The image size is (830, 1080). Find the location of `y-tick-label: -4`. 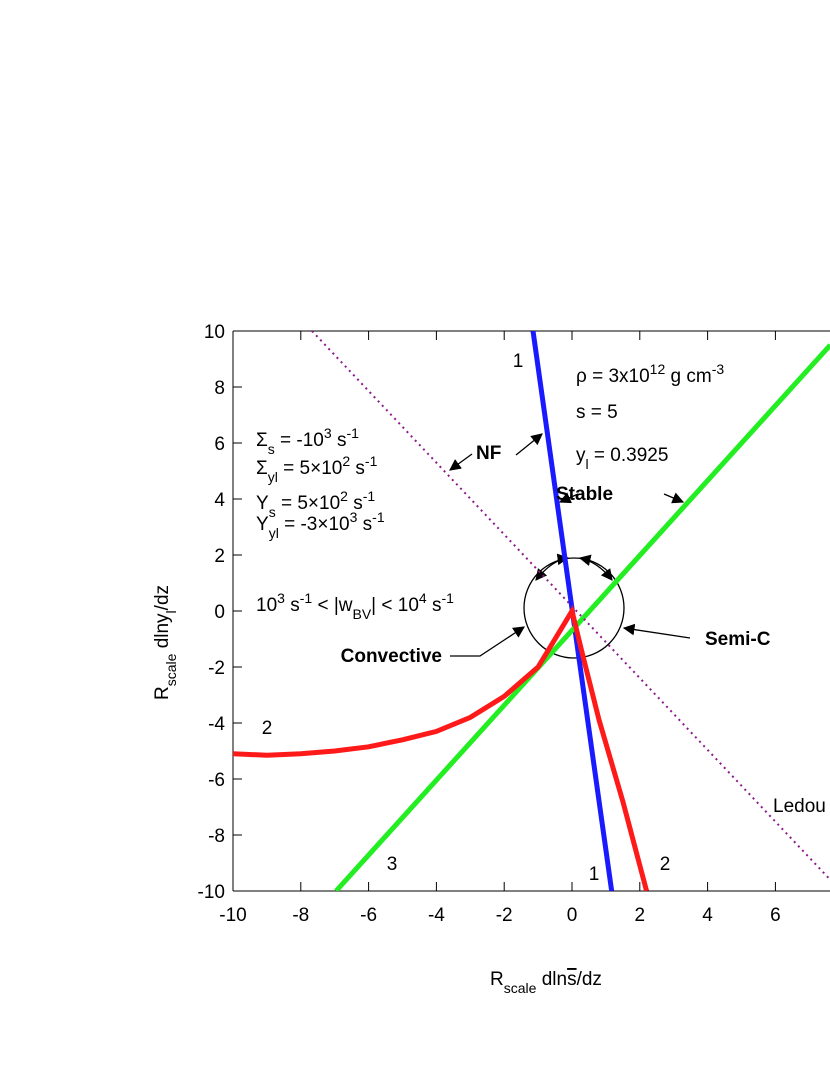

y-tick-label: -4 is located at coordinates (216, 724).